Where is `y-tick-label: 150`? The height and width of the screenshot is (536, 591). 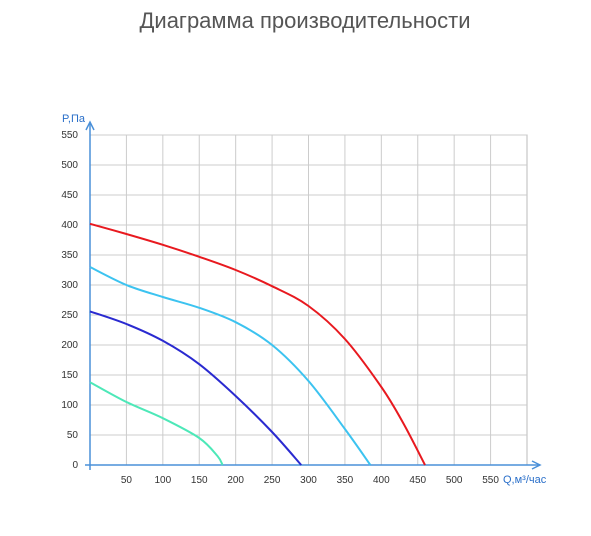
y-tick-label: 150 is located at coordinates (69, 375).